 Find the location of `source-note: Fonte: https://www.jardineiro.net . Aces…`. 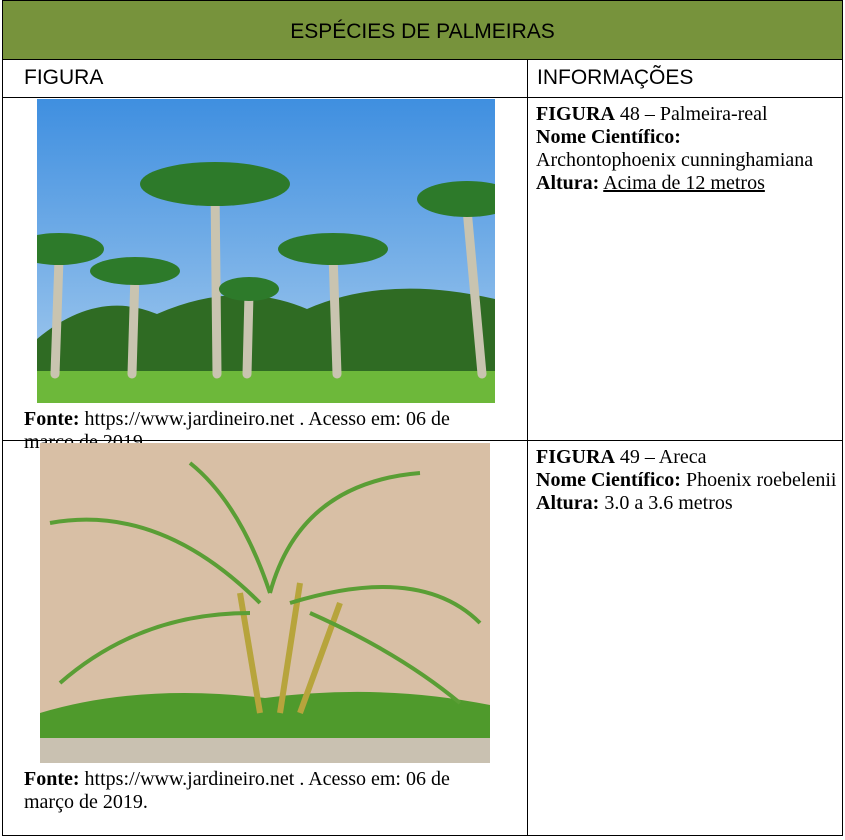

source-note: Fonte: https://www.jardineiro.net . Aces… is located at coordinates (264, 791).